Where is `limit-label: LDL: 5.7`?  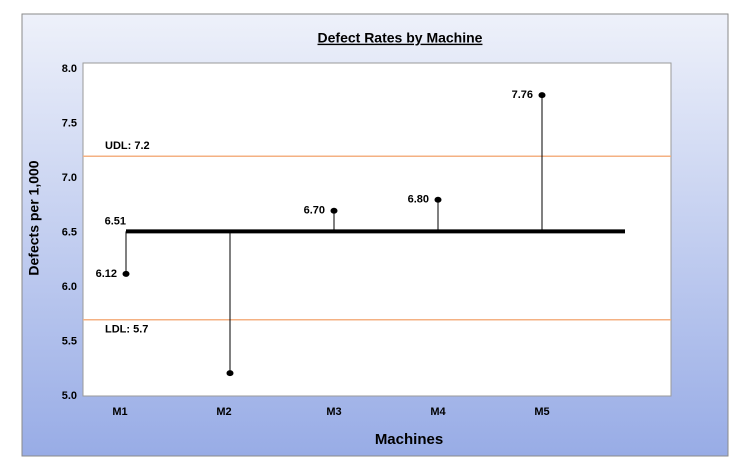
limit-label: LDL: 5.7 is located at coordinates (126, 330).